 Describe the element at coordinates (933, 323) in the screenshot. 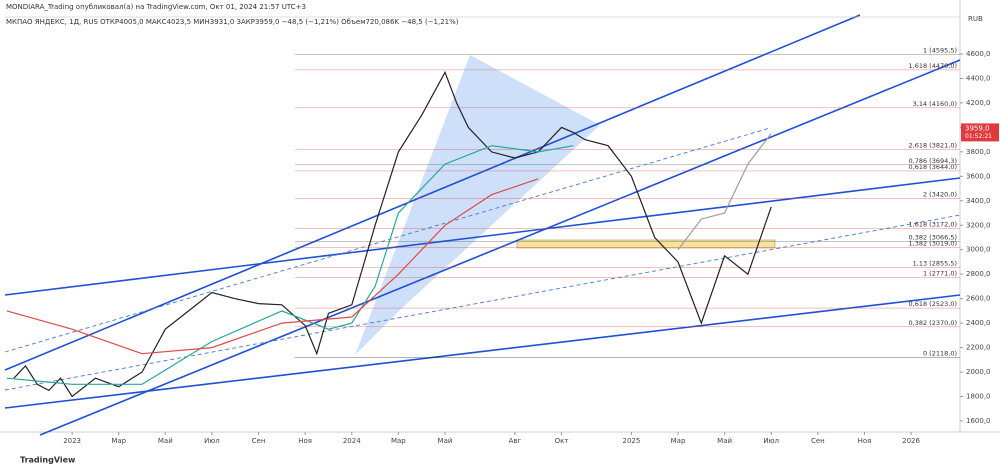

I see `fib-label: 0,382 (2370,0)` at that location.